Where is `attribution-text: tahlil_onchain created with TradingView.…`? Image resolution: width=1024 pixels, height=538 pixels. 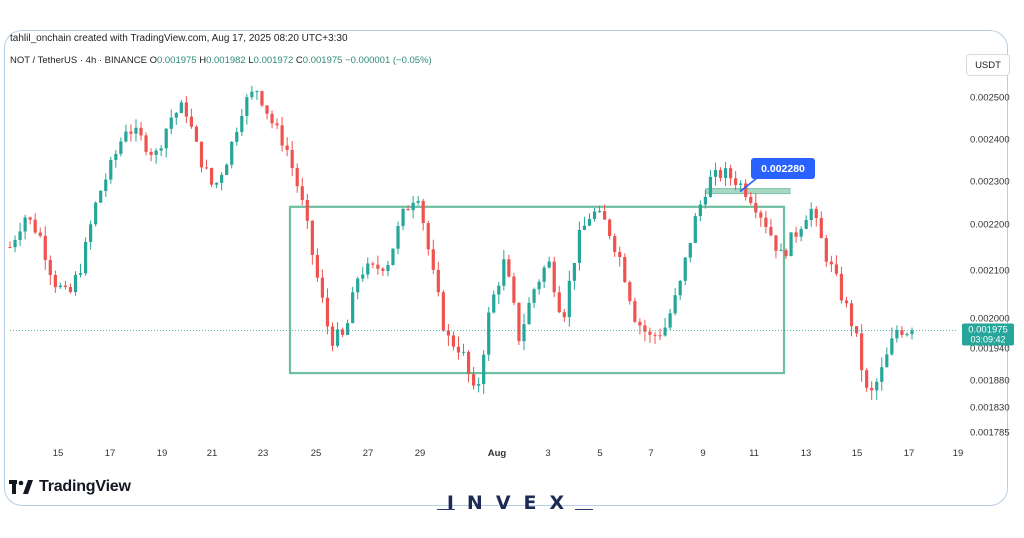
attribution-text: tahlil_onchain created with TradingView.… is located at coordinates (179, 38).